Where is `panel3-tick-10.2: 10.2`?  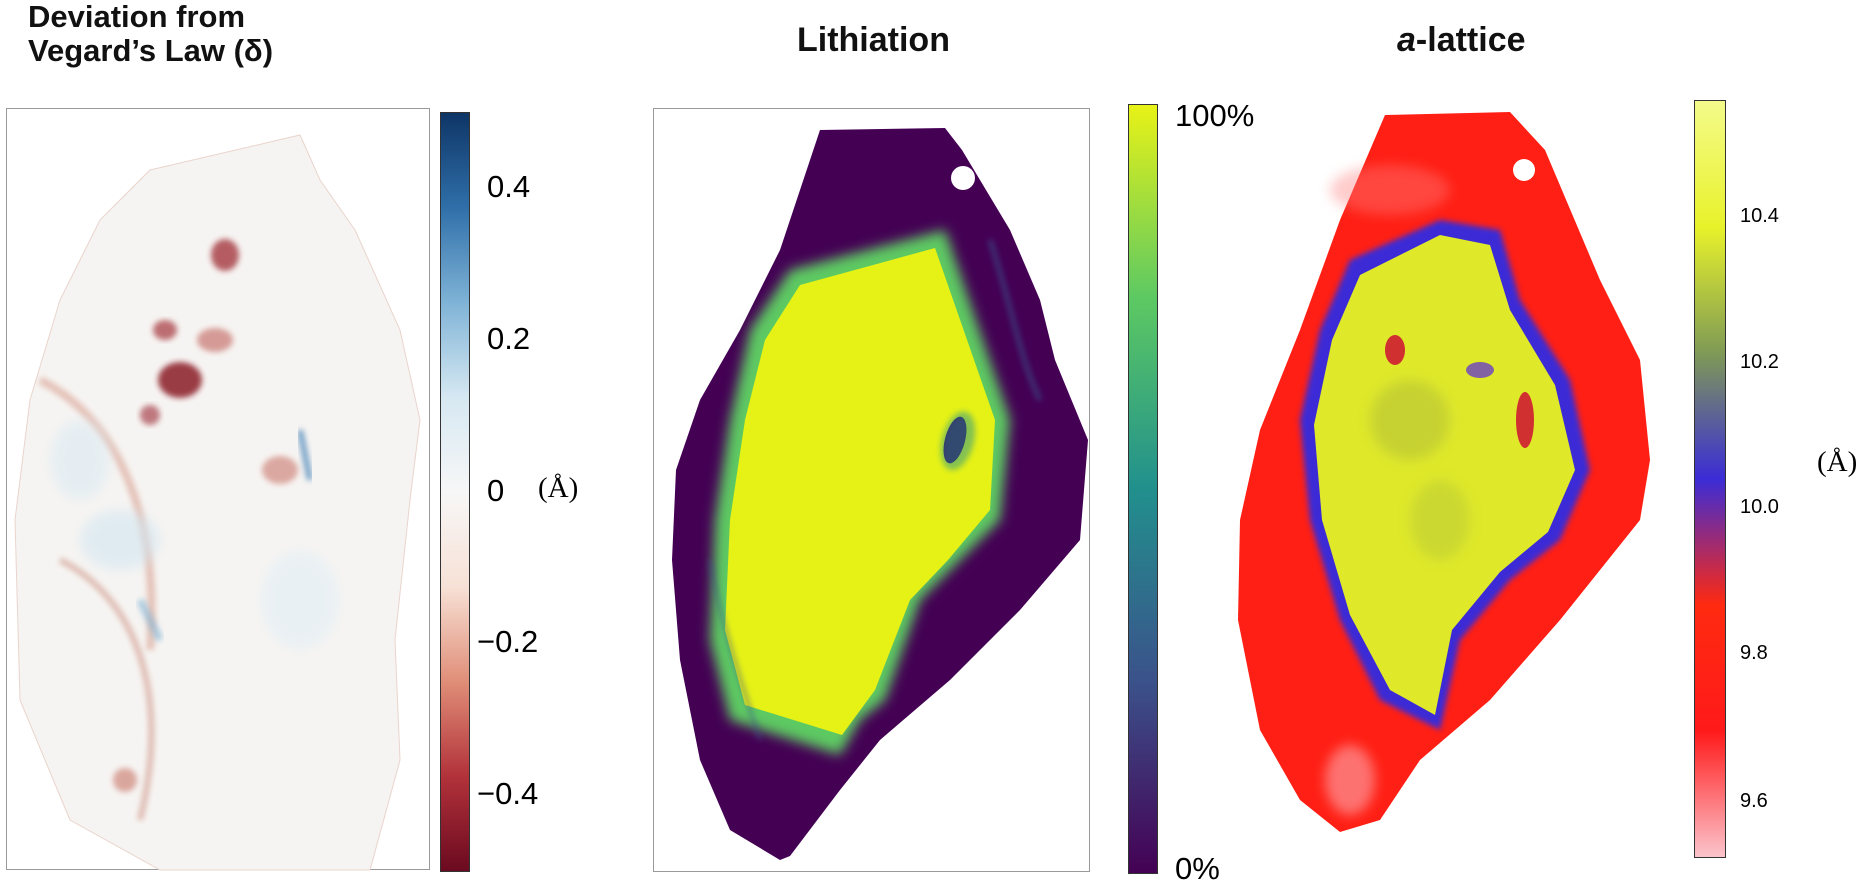
panel3-tick-10.2: 10.2 is located at coordinates (1759, 362).